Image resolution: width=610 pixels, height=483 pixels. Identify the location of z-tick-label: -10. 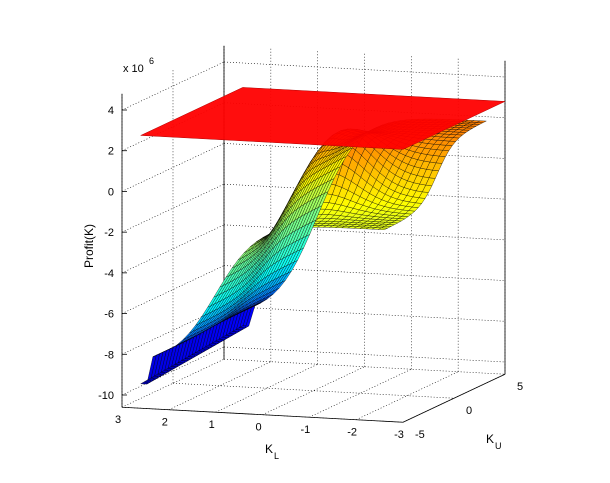
(106, 396).